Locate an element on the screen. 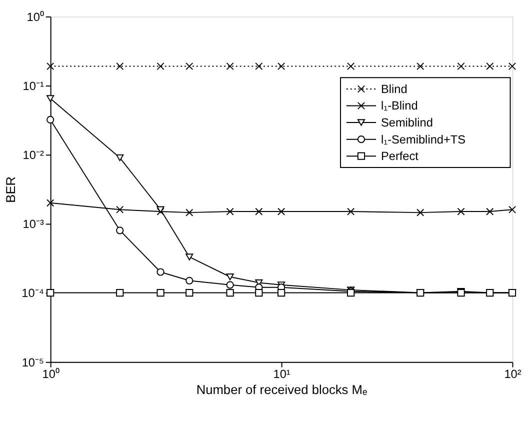 Image resolution: width=531 pixels, height=422 pixels. x-tick-label: 10¹ is located at coordinates (281, 374).